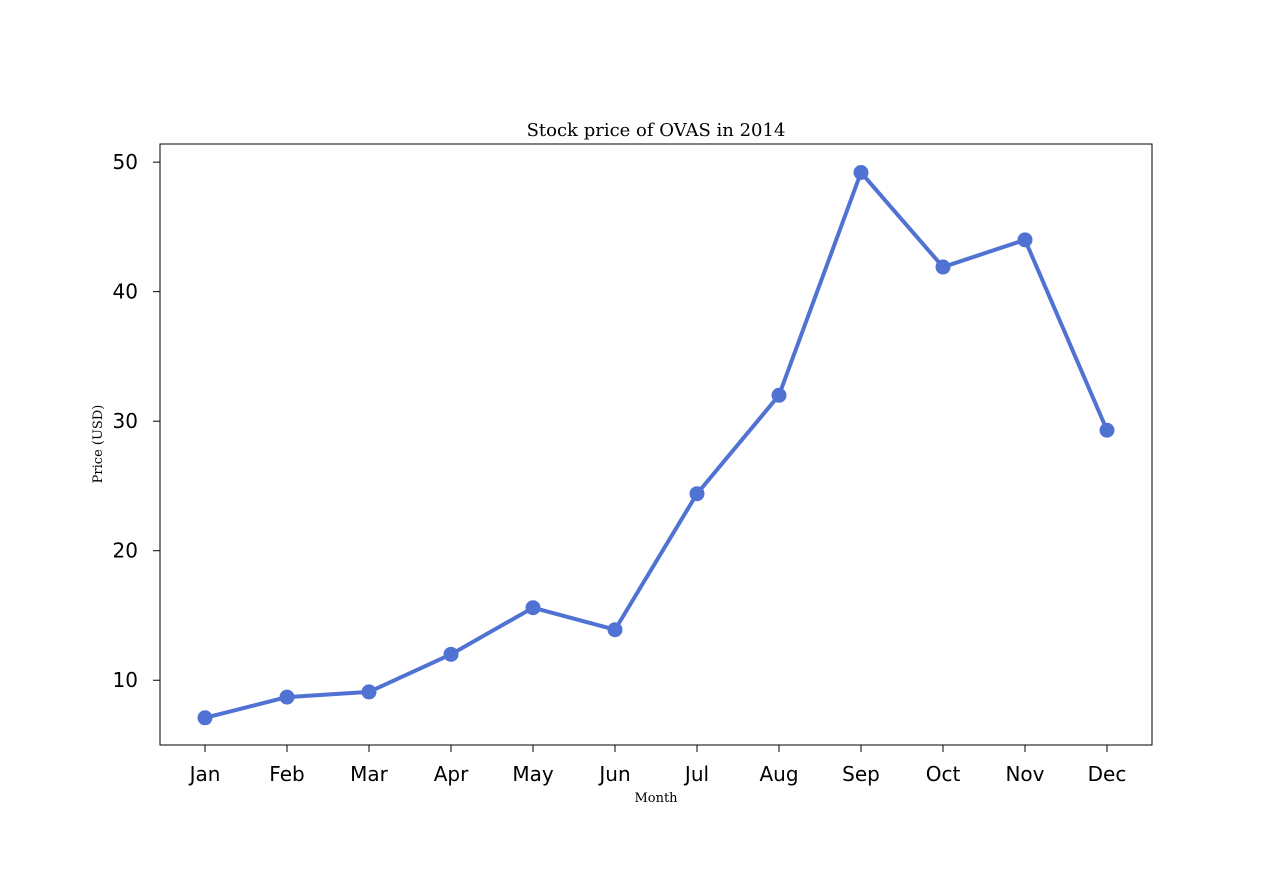 The image size is (1280, 880). What do you see at coordinates (286, 774) in the screenshot?
I see `x-tick-label: Feb` at bounding box center [286, 774].